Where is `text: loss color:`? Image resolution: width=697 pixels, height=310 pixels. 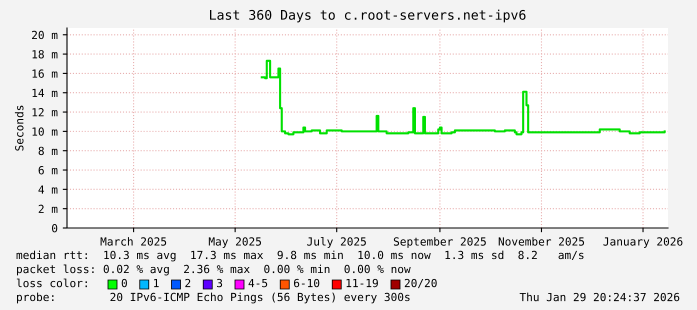 text: loss color: is located at coordinates (51, 283).